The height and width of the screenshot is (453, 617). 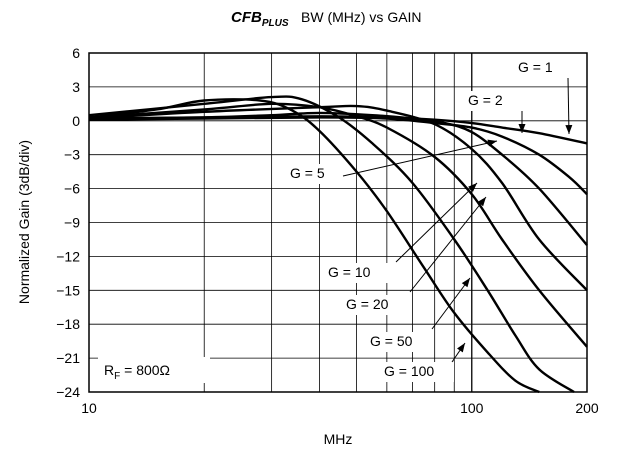 What do you see at coordinates (349, 272) in the screenshot?
I see `gain-label-text: G = 10` at bounding box center [349, 272].